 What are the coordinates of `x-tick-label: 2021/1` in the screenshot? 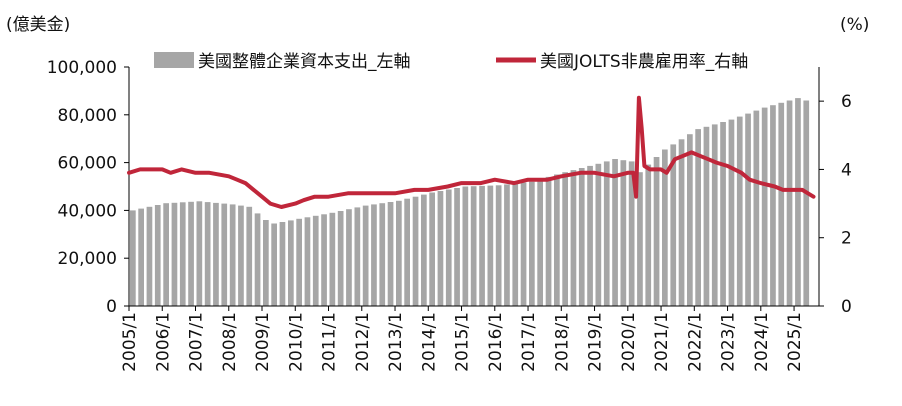 It's located at (662, 342).